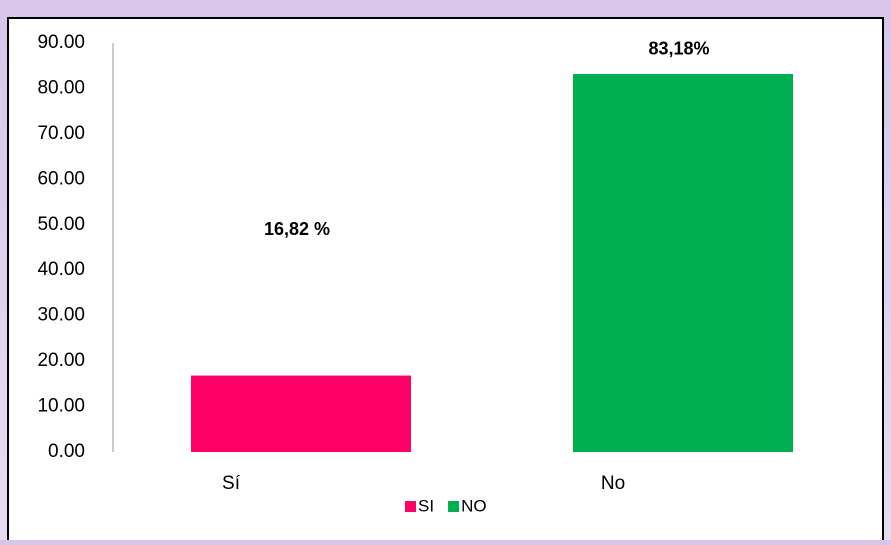 This screenshot has width=891, height=545. Describe the element at coordinates (61, 42) in the screenshot. I see `y-tick-label: 90.00` at that location.